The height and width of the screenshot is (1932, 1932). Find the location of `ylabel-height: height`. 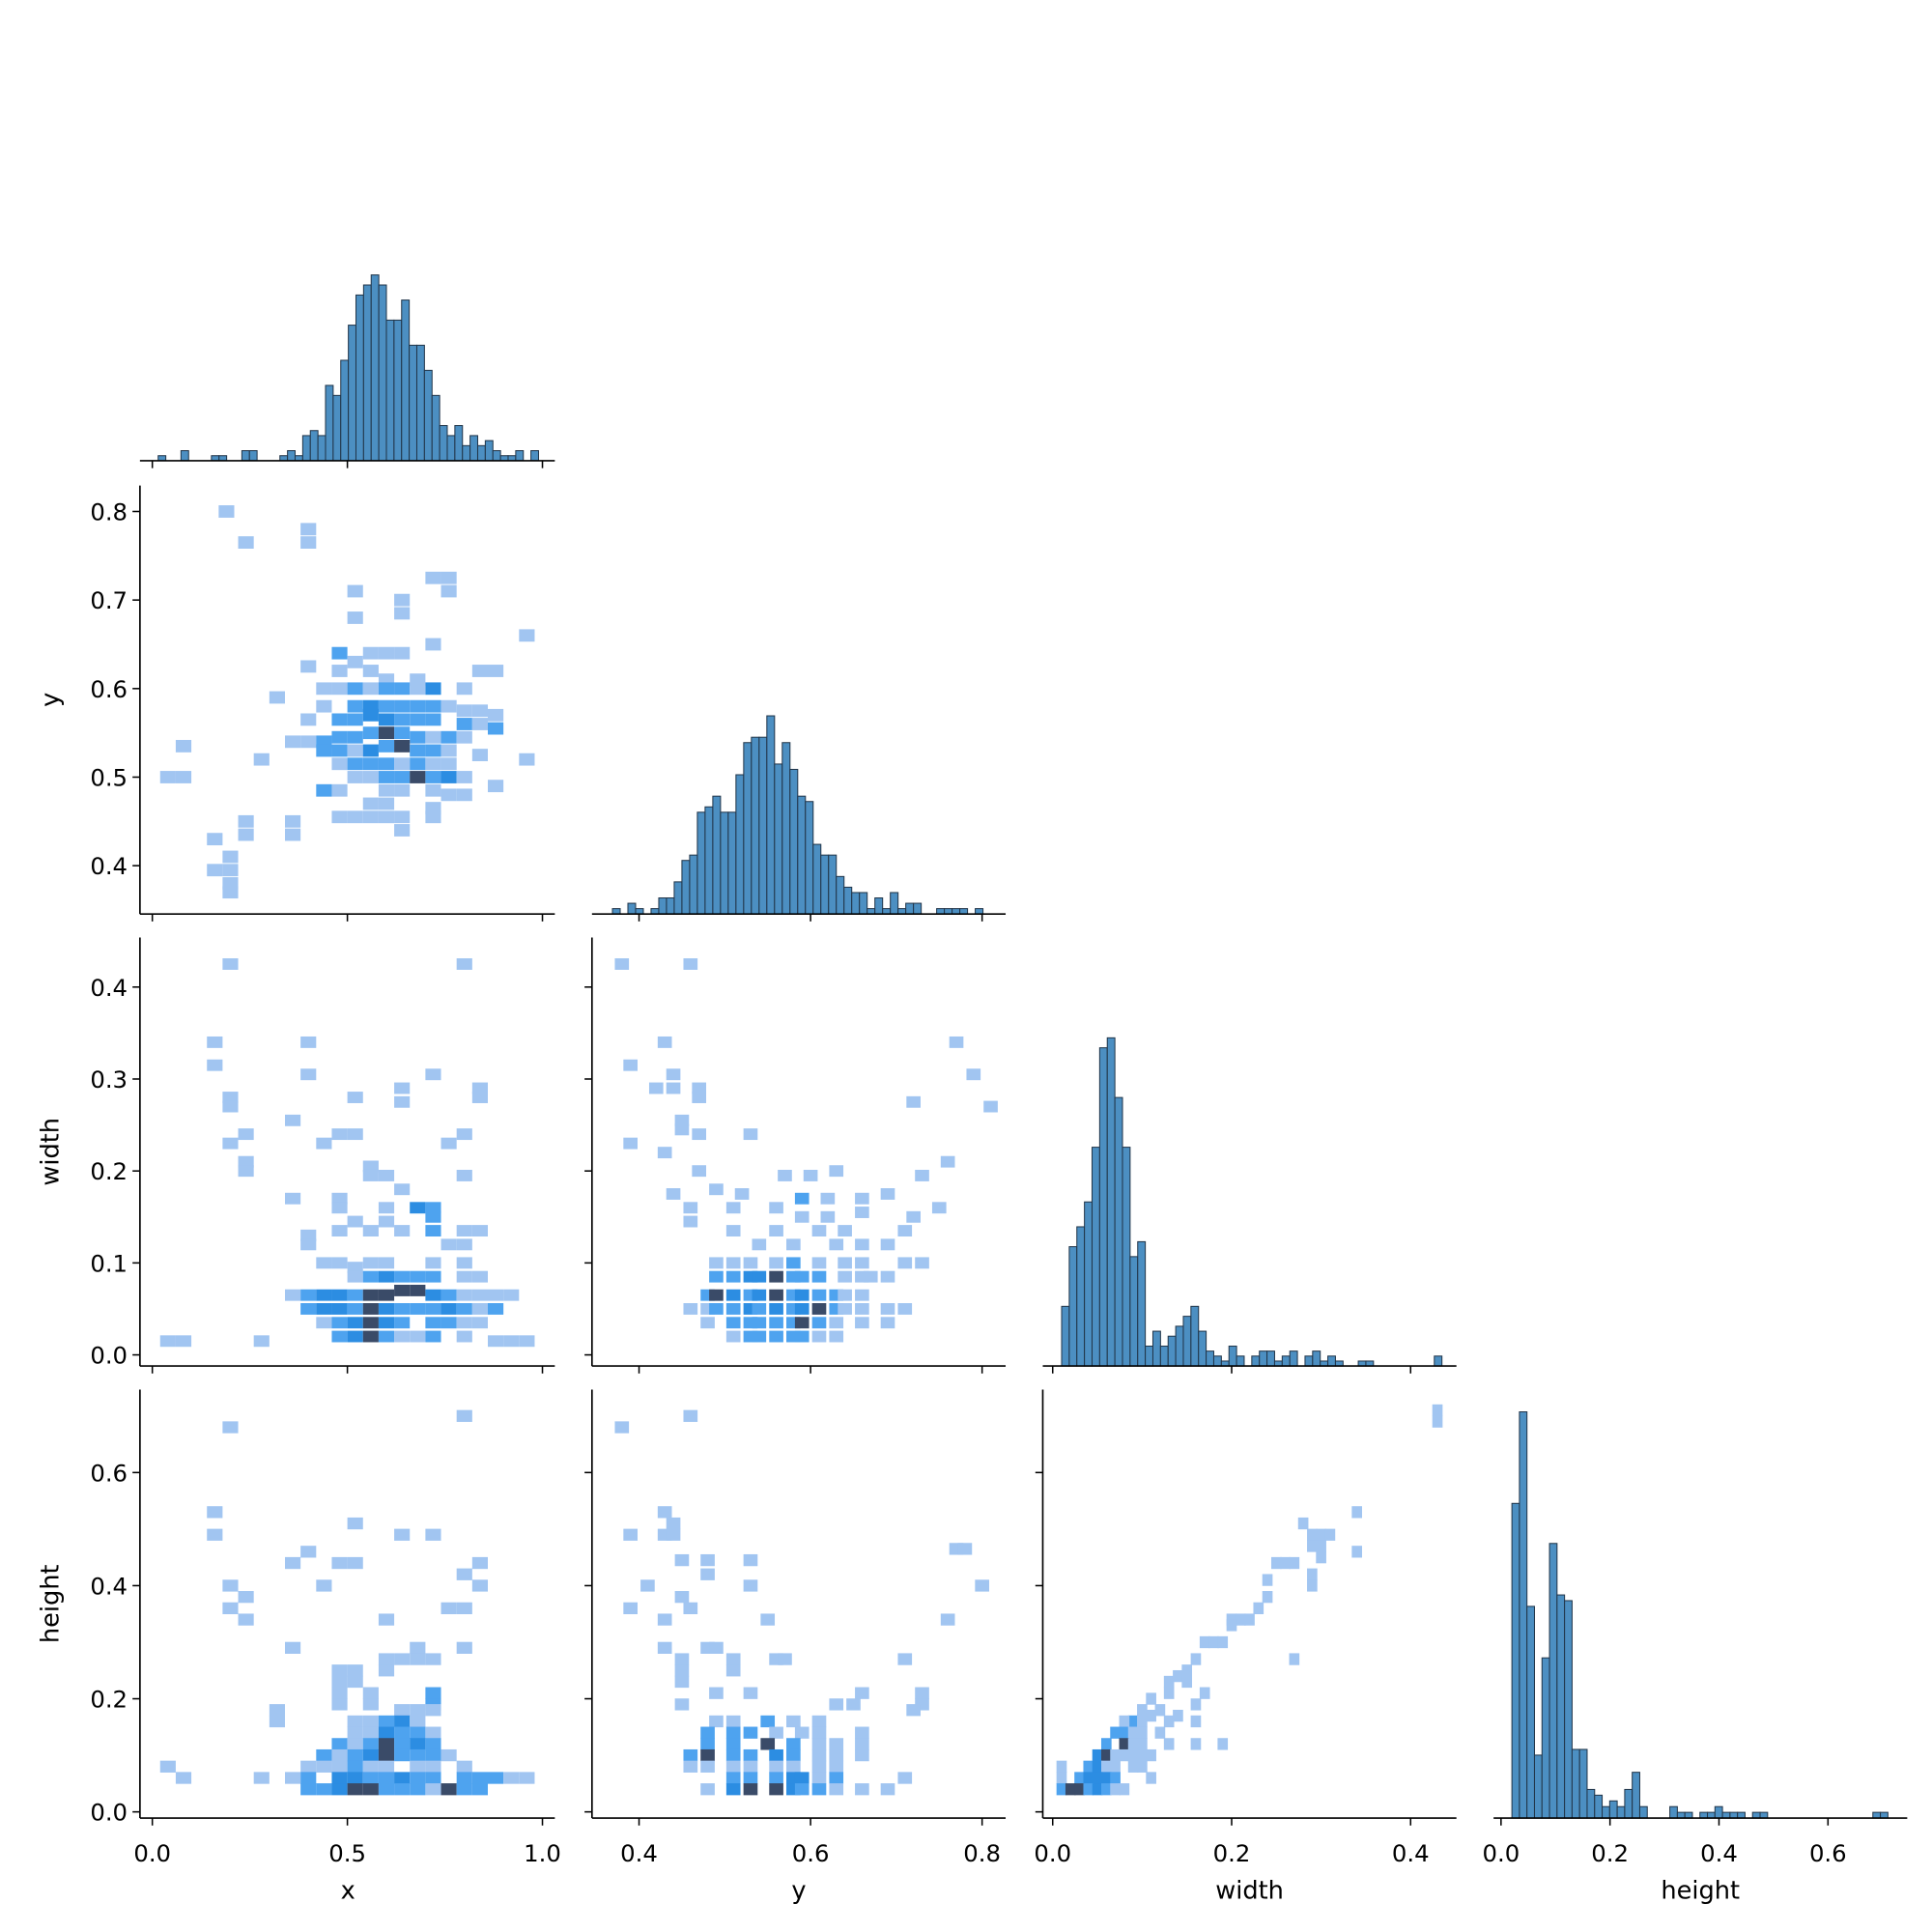

ylabel-height: height is located at coordinates (50, 1603).